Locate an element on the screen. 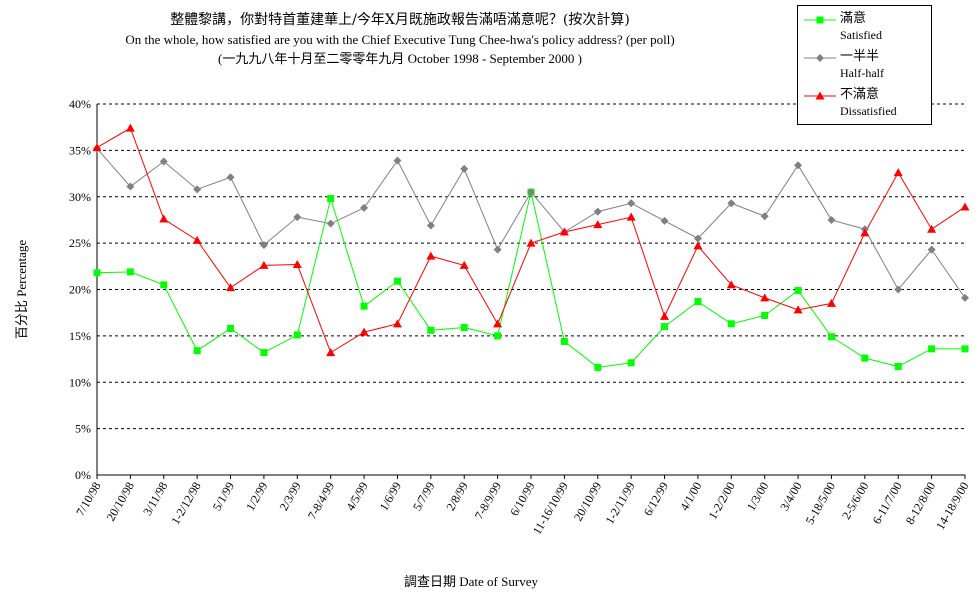 The height and width of the screenshot is (600, 977). y-axis-title: 百分比 Percentage is located at coordinates (21, 290).